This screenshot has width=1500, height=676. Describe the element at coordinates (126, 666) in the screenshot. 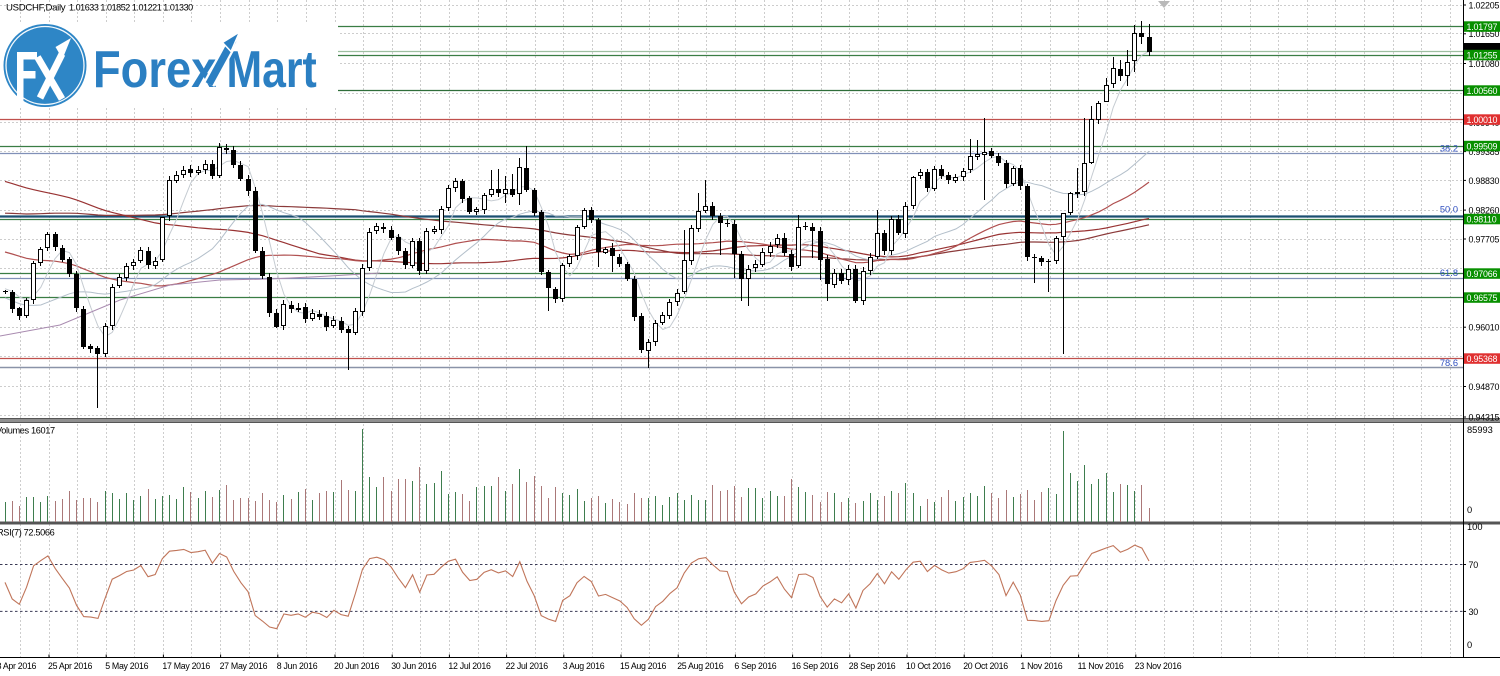

I see `svg-text: 5 May 2016` at that location.